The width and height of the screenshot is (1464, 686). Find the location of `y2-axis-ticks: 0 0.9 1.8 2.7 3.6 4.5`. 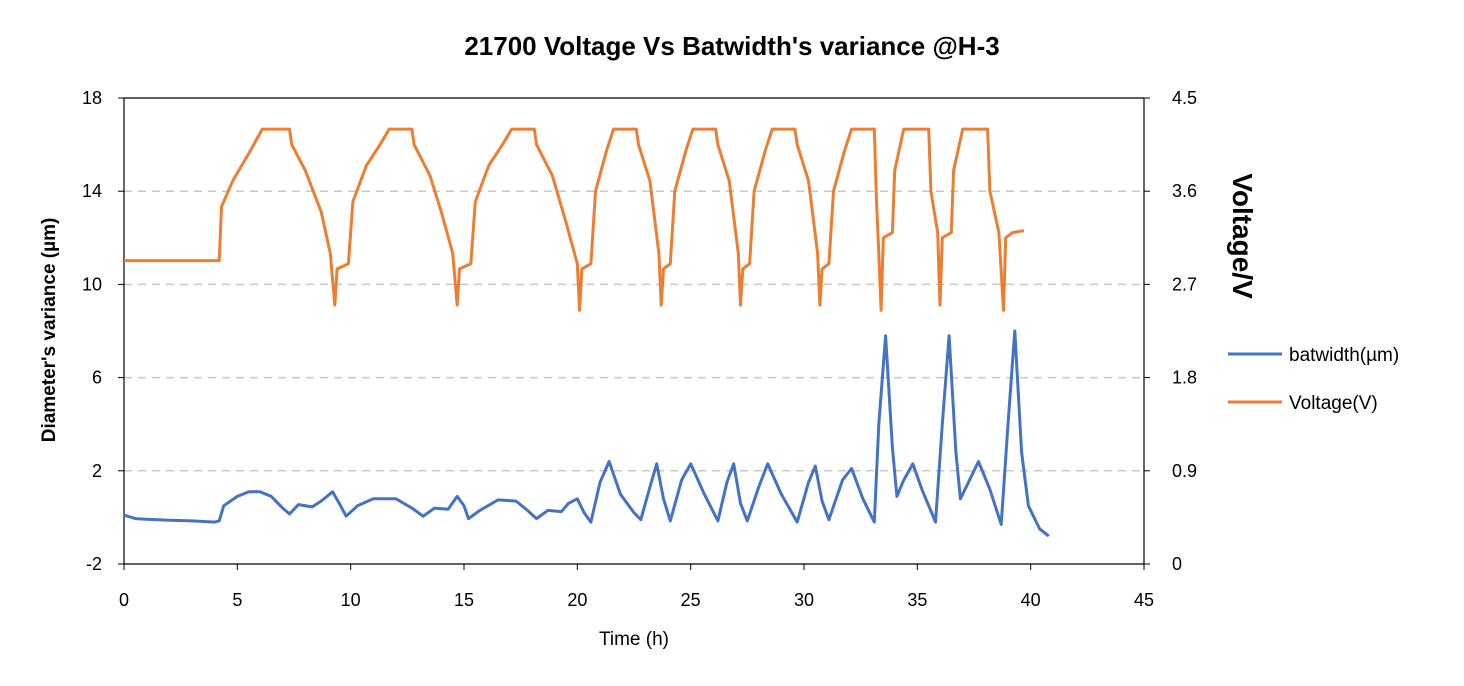

y2-axis-ticks: 0 0.9 1.8 2.7 3.6 4.5 is located at coordinates (1170, 331).